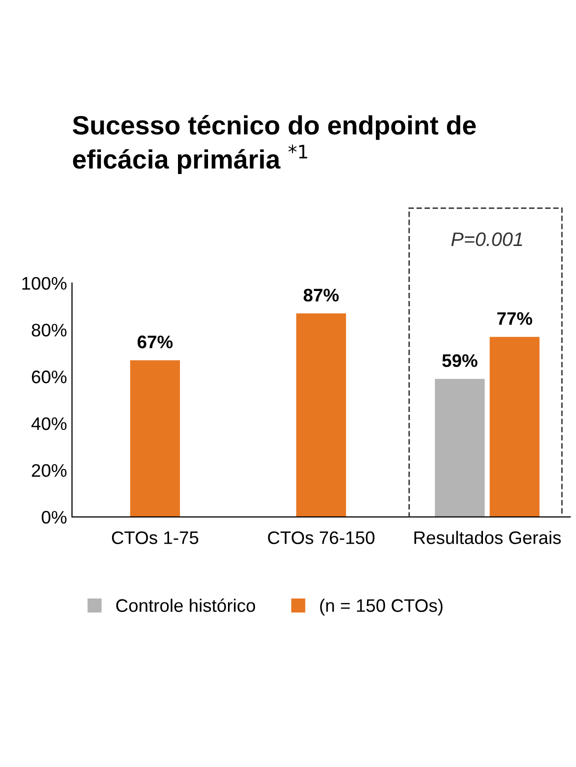 This screenshot has height=767, width=576. I want to click on legend-label: (n = 150 CTOs), so click(381, 607).